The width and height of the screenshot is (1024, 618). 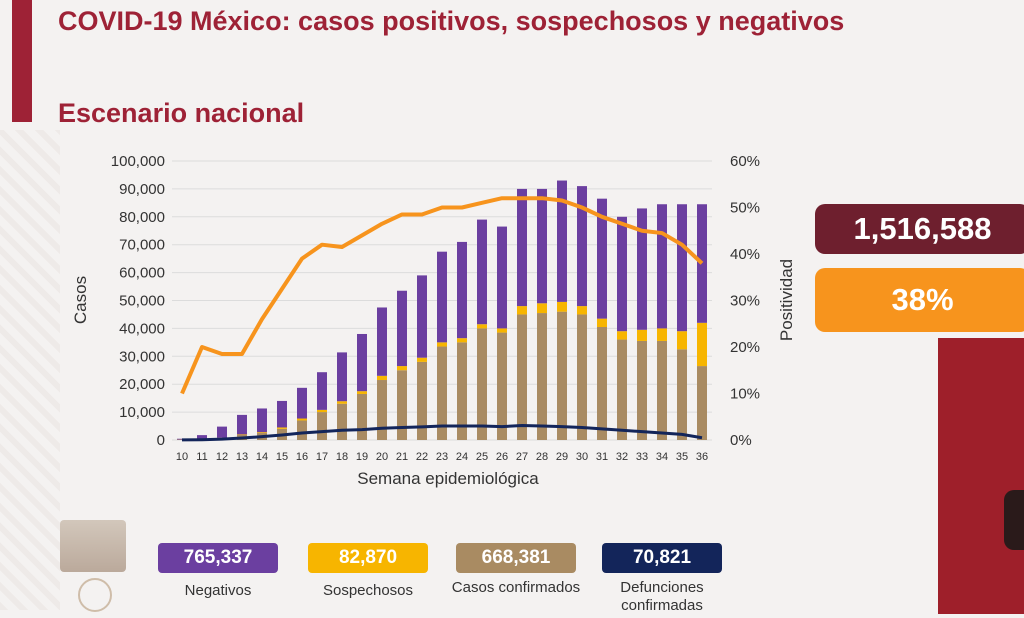 What do you see at coordinates (682, 457) in the screenshot?
I see `x-tick-label: 35` at bounding box center [682, 457].